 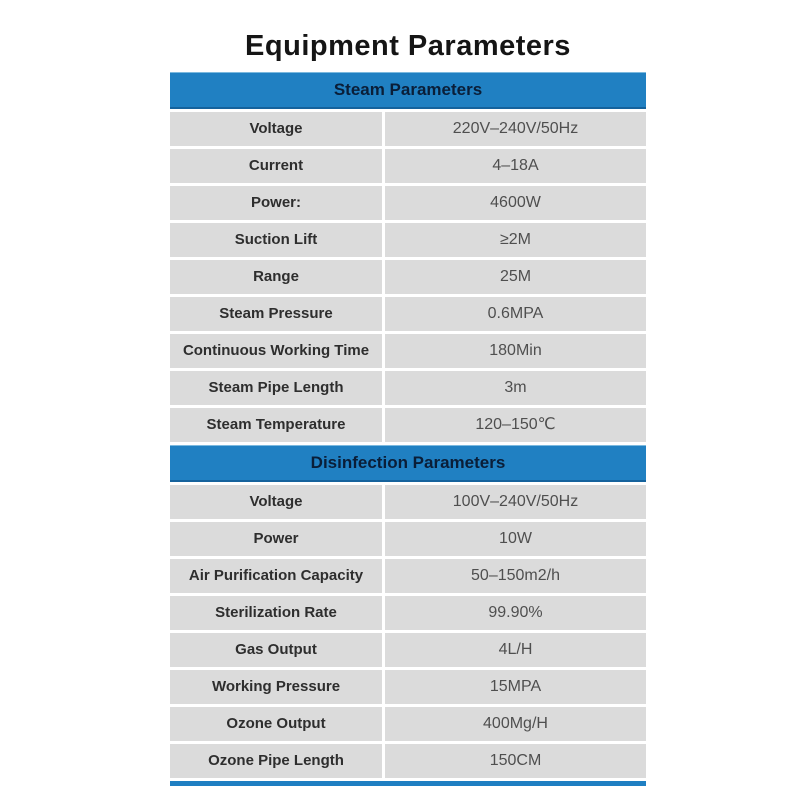 I want to click on parameter-value: ≥2M, so click(x=515, y=240).